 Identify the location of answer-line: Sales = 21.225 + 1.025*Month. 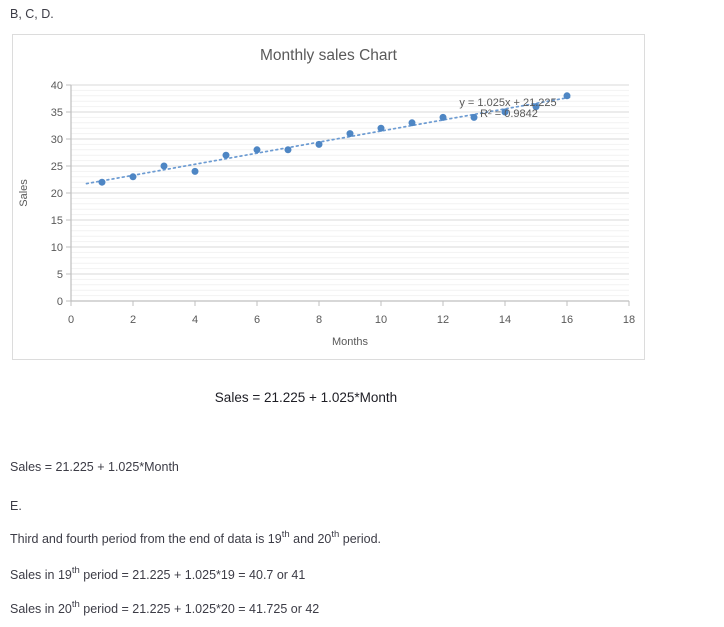
(94, 467).